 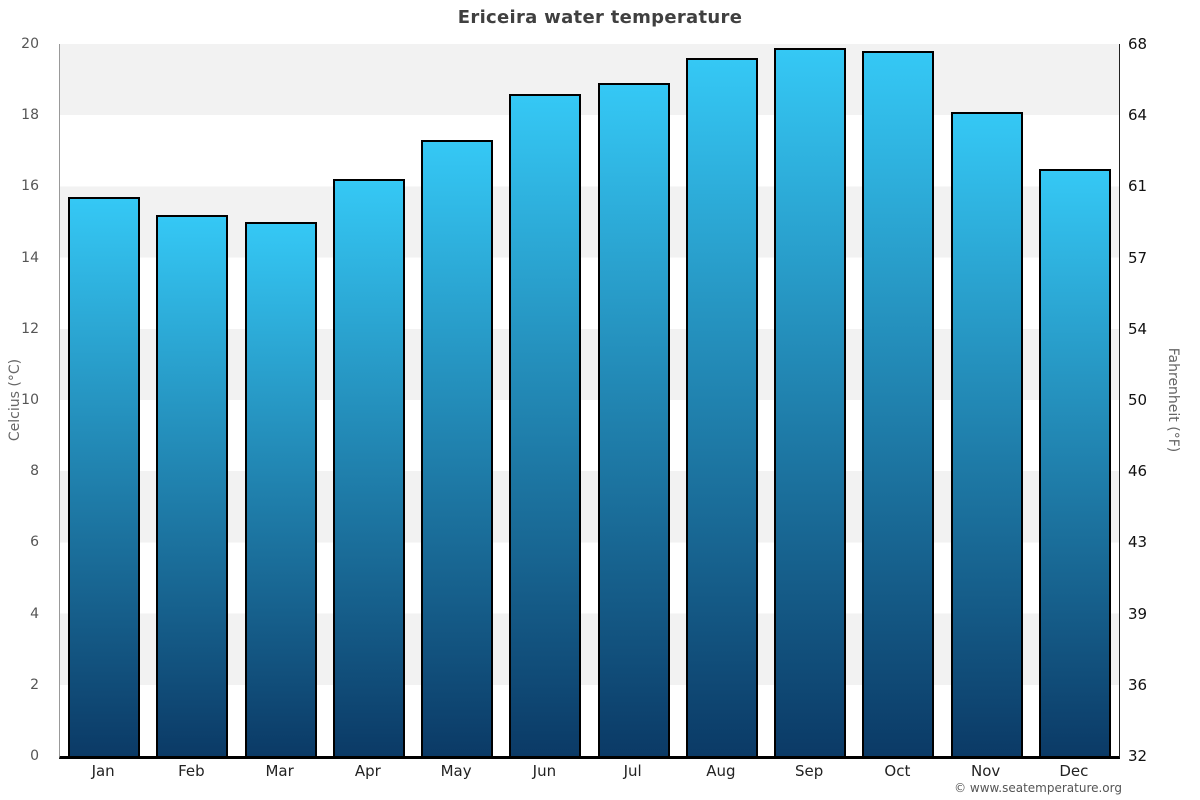 What do you see at coordinates (1138, 44) in the screenshot?
I see `fahrenheit-tick-68: 68` at bounding box center [1138, 44].